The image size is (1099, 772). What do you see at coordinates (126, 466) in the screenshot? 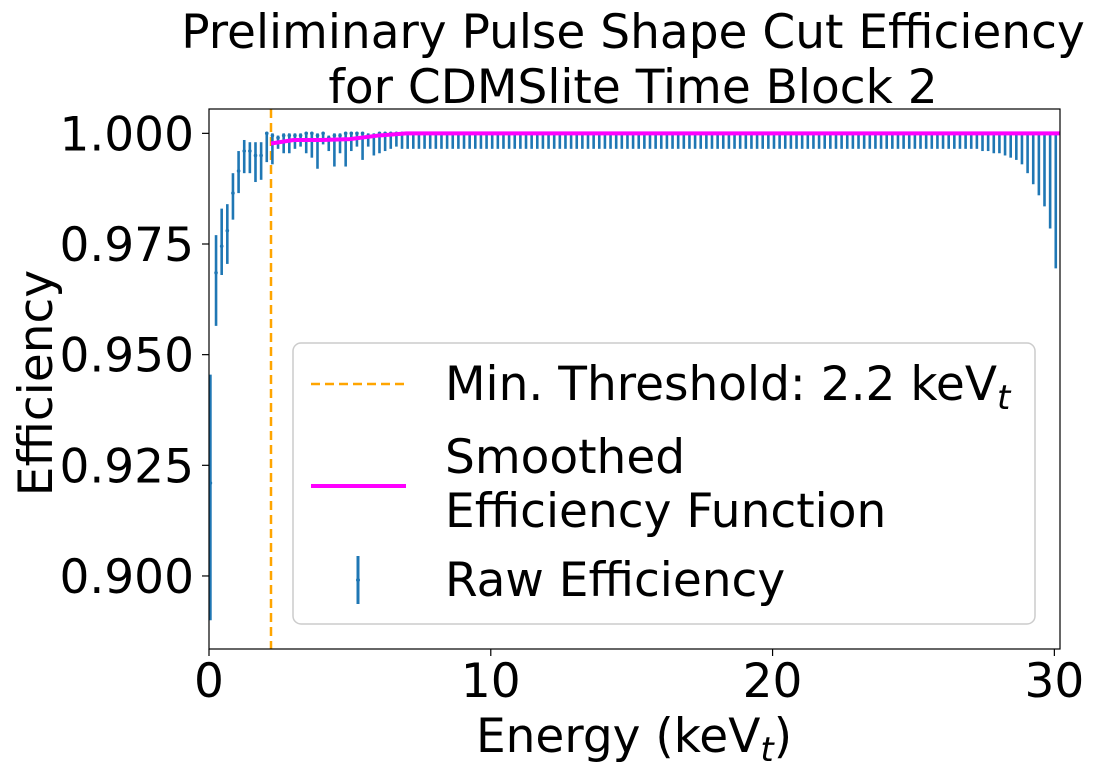
I see `y-tick-label: 0.925` at bounding box center [126, 466].